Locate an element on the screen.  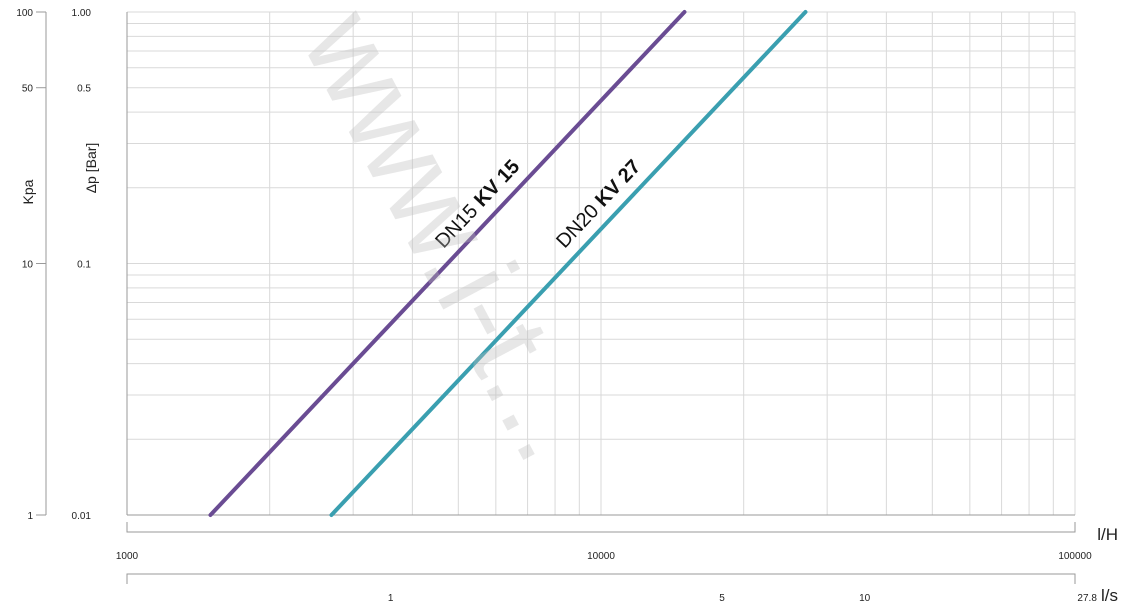
x-tick-label-lps: 10 is located at coordinates (865, 598).